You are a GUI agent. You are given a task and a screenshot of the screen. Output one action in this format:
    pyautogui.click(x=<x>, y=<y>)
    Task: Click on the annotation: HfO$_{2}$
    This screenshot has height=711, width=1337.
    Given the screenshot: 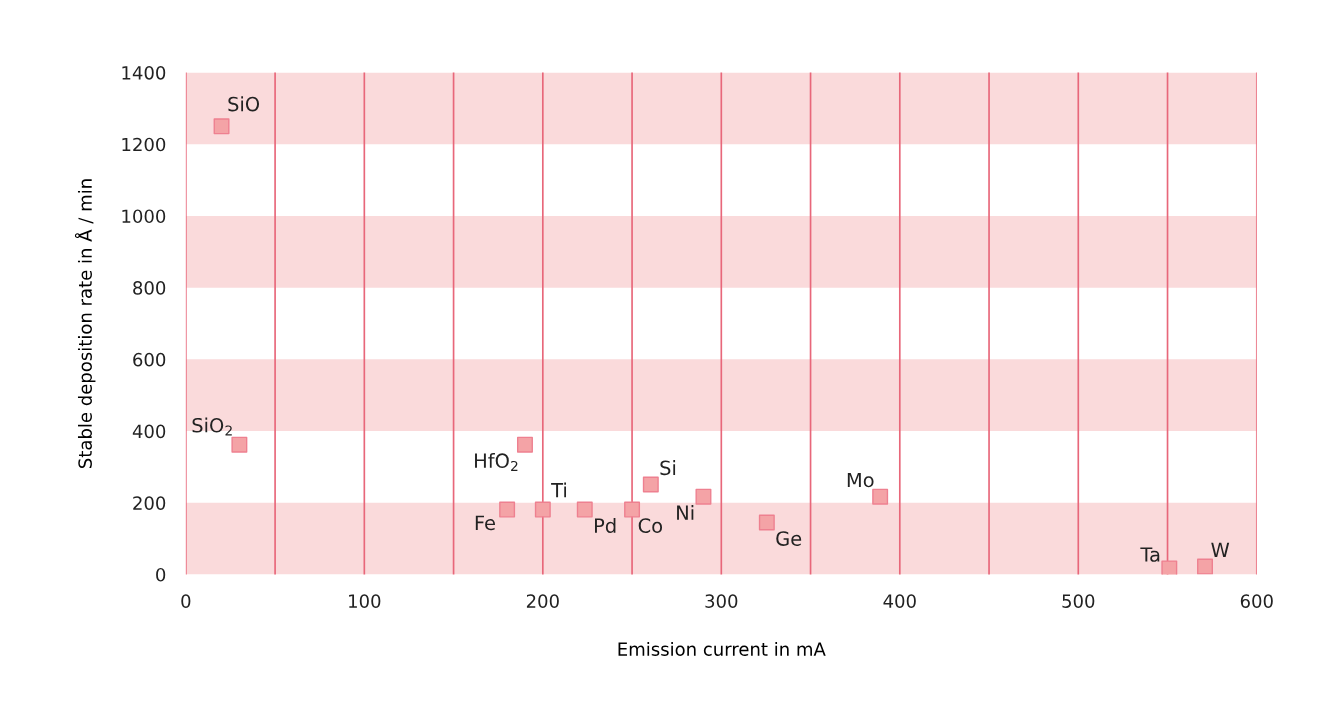 What is the action you would take?
    pyautogui.click(x=496, y=462)
    